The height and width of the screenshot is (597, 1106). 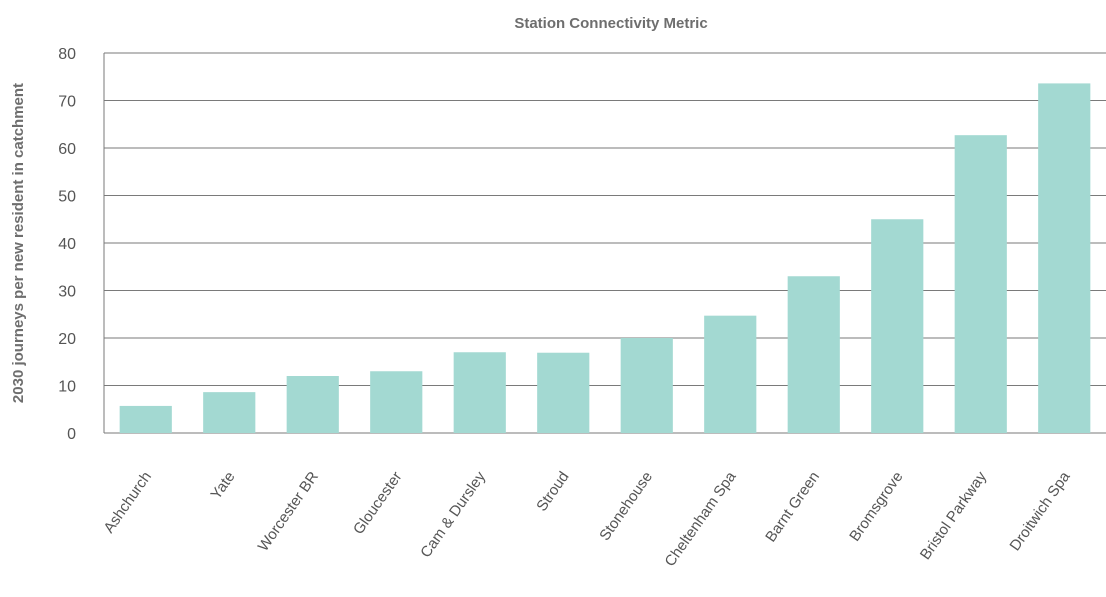 What do you see at coordinates (610, 23) in the screenshot?
I see `chart-title: Station Connectivity Metric` at bounding box center [610, 23].